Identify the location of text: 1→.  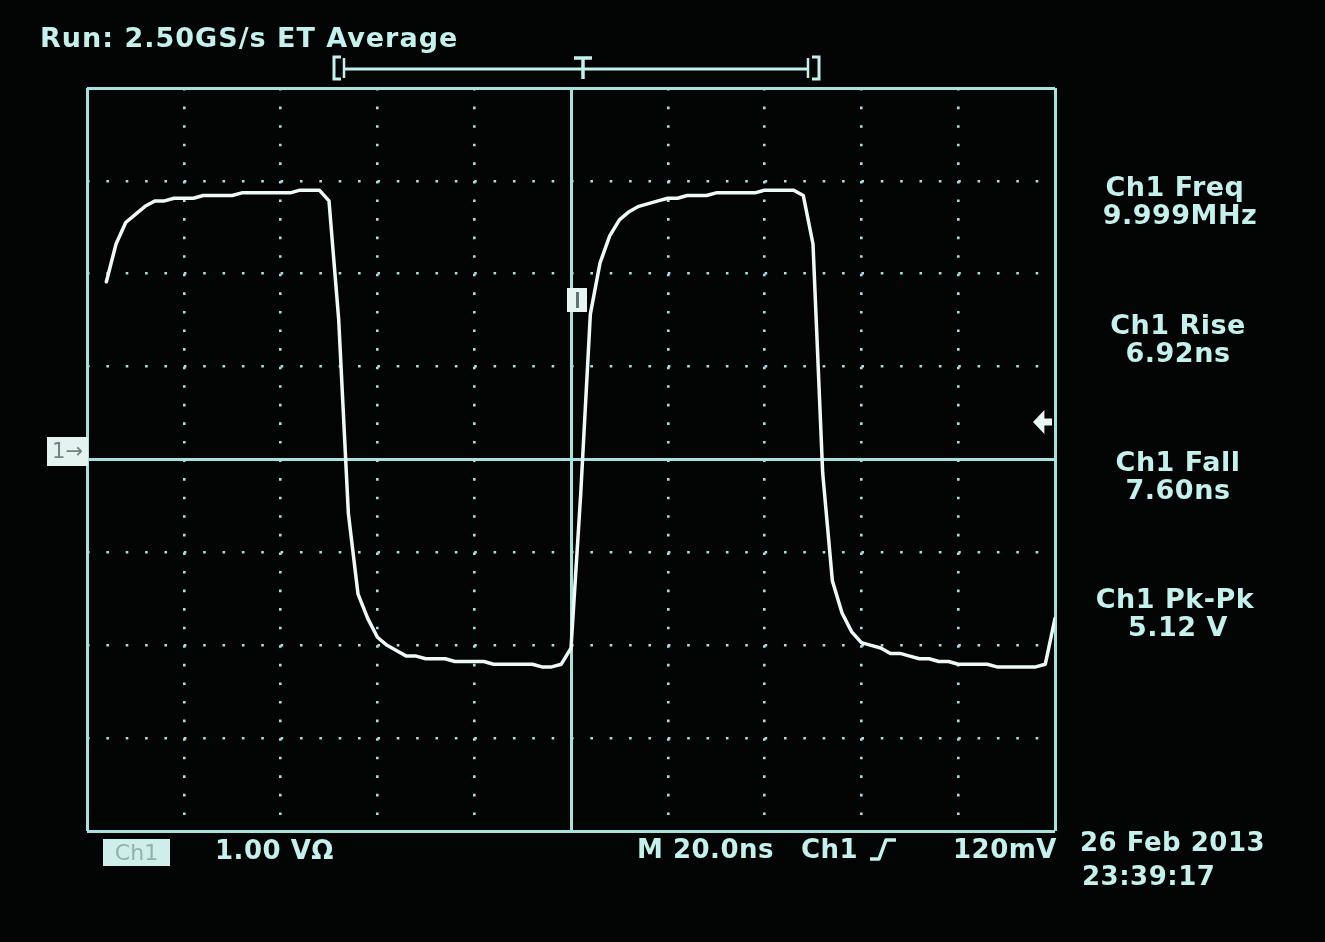
(67, 451).